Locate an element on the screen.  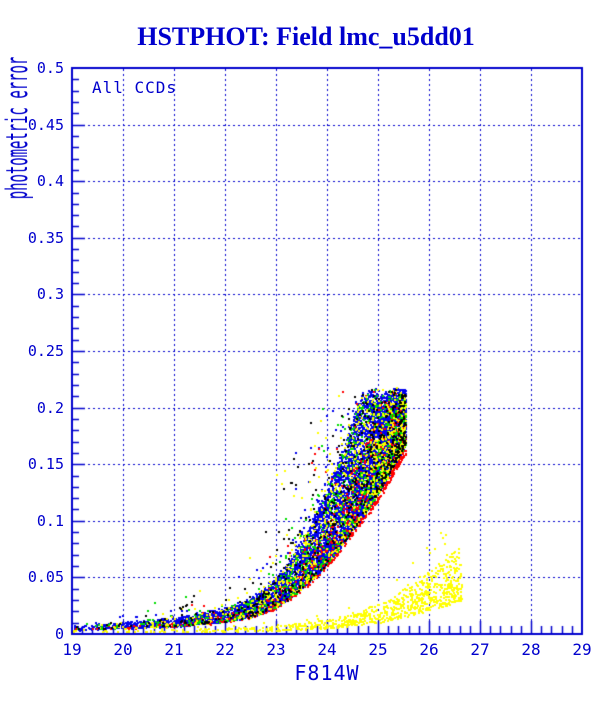
y-tick-label: 0.45 is located at coordinates (45, 125).